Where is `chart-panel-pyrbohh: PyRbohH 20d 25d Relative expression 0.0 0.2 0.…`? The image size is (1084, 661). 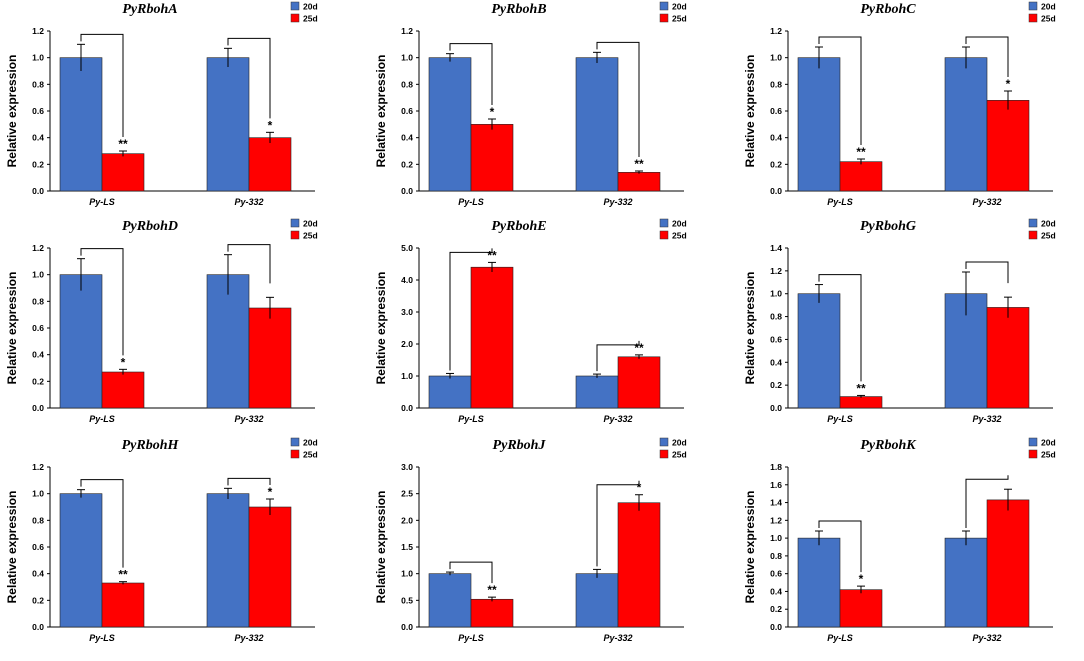
chart-panel-pyrbohh: PyRbohH 20d 25d Relative expression 0.0 0.2 0.… is located at coordinates (161, 541).